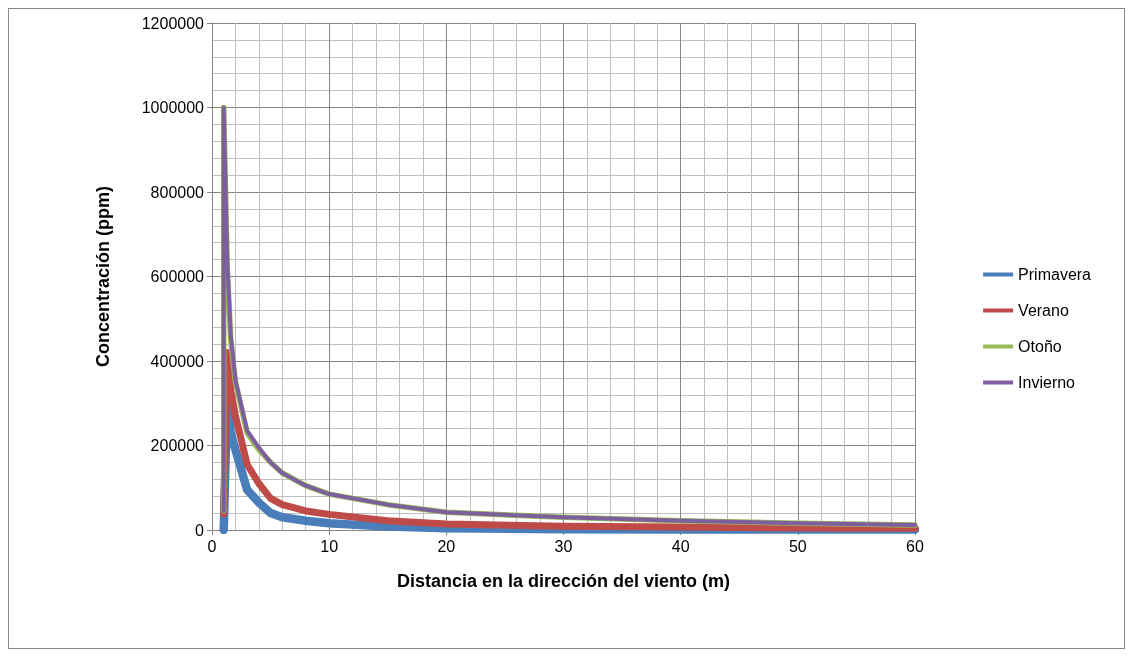  I want to click on y-tick-label: 400000, so click(177, 361).